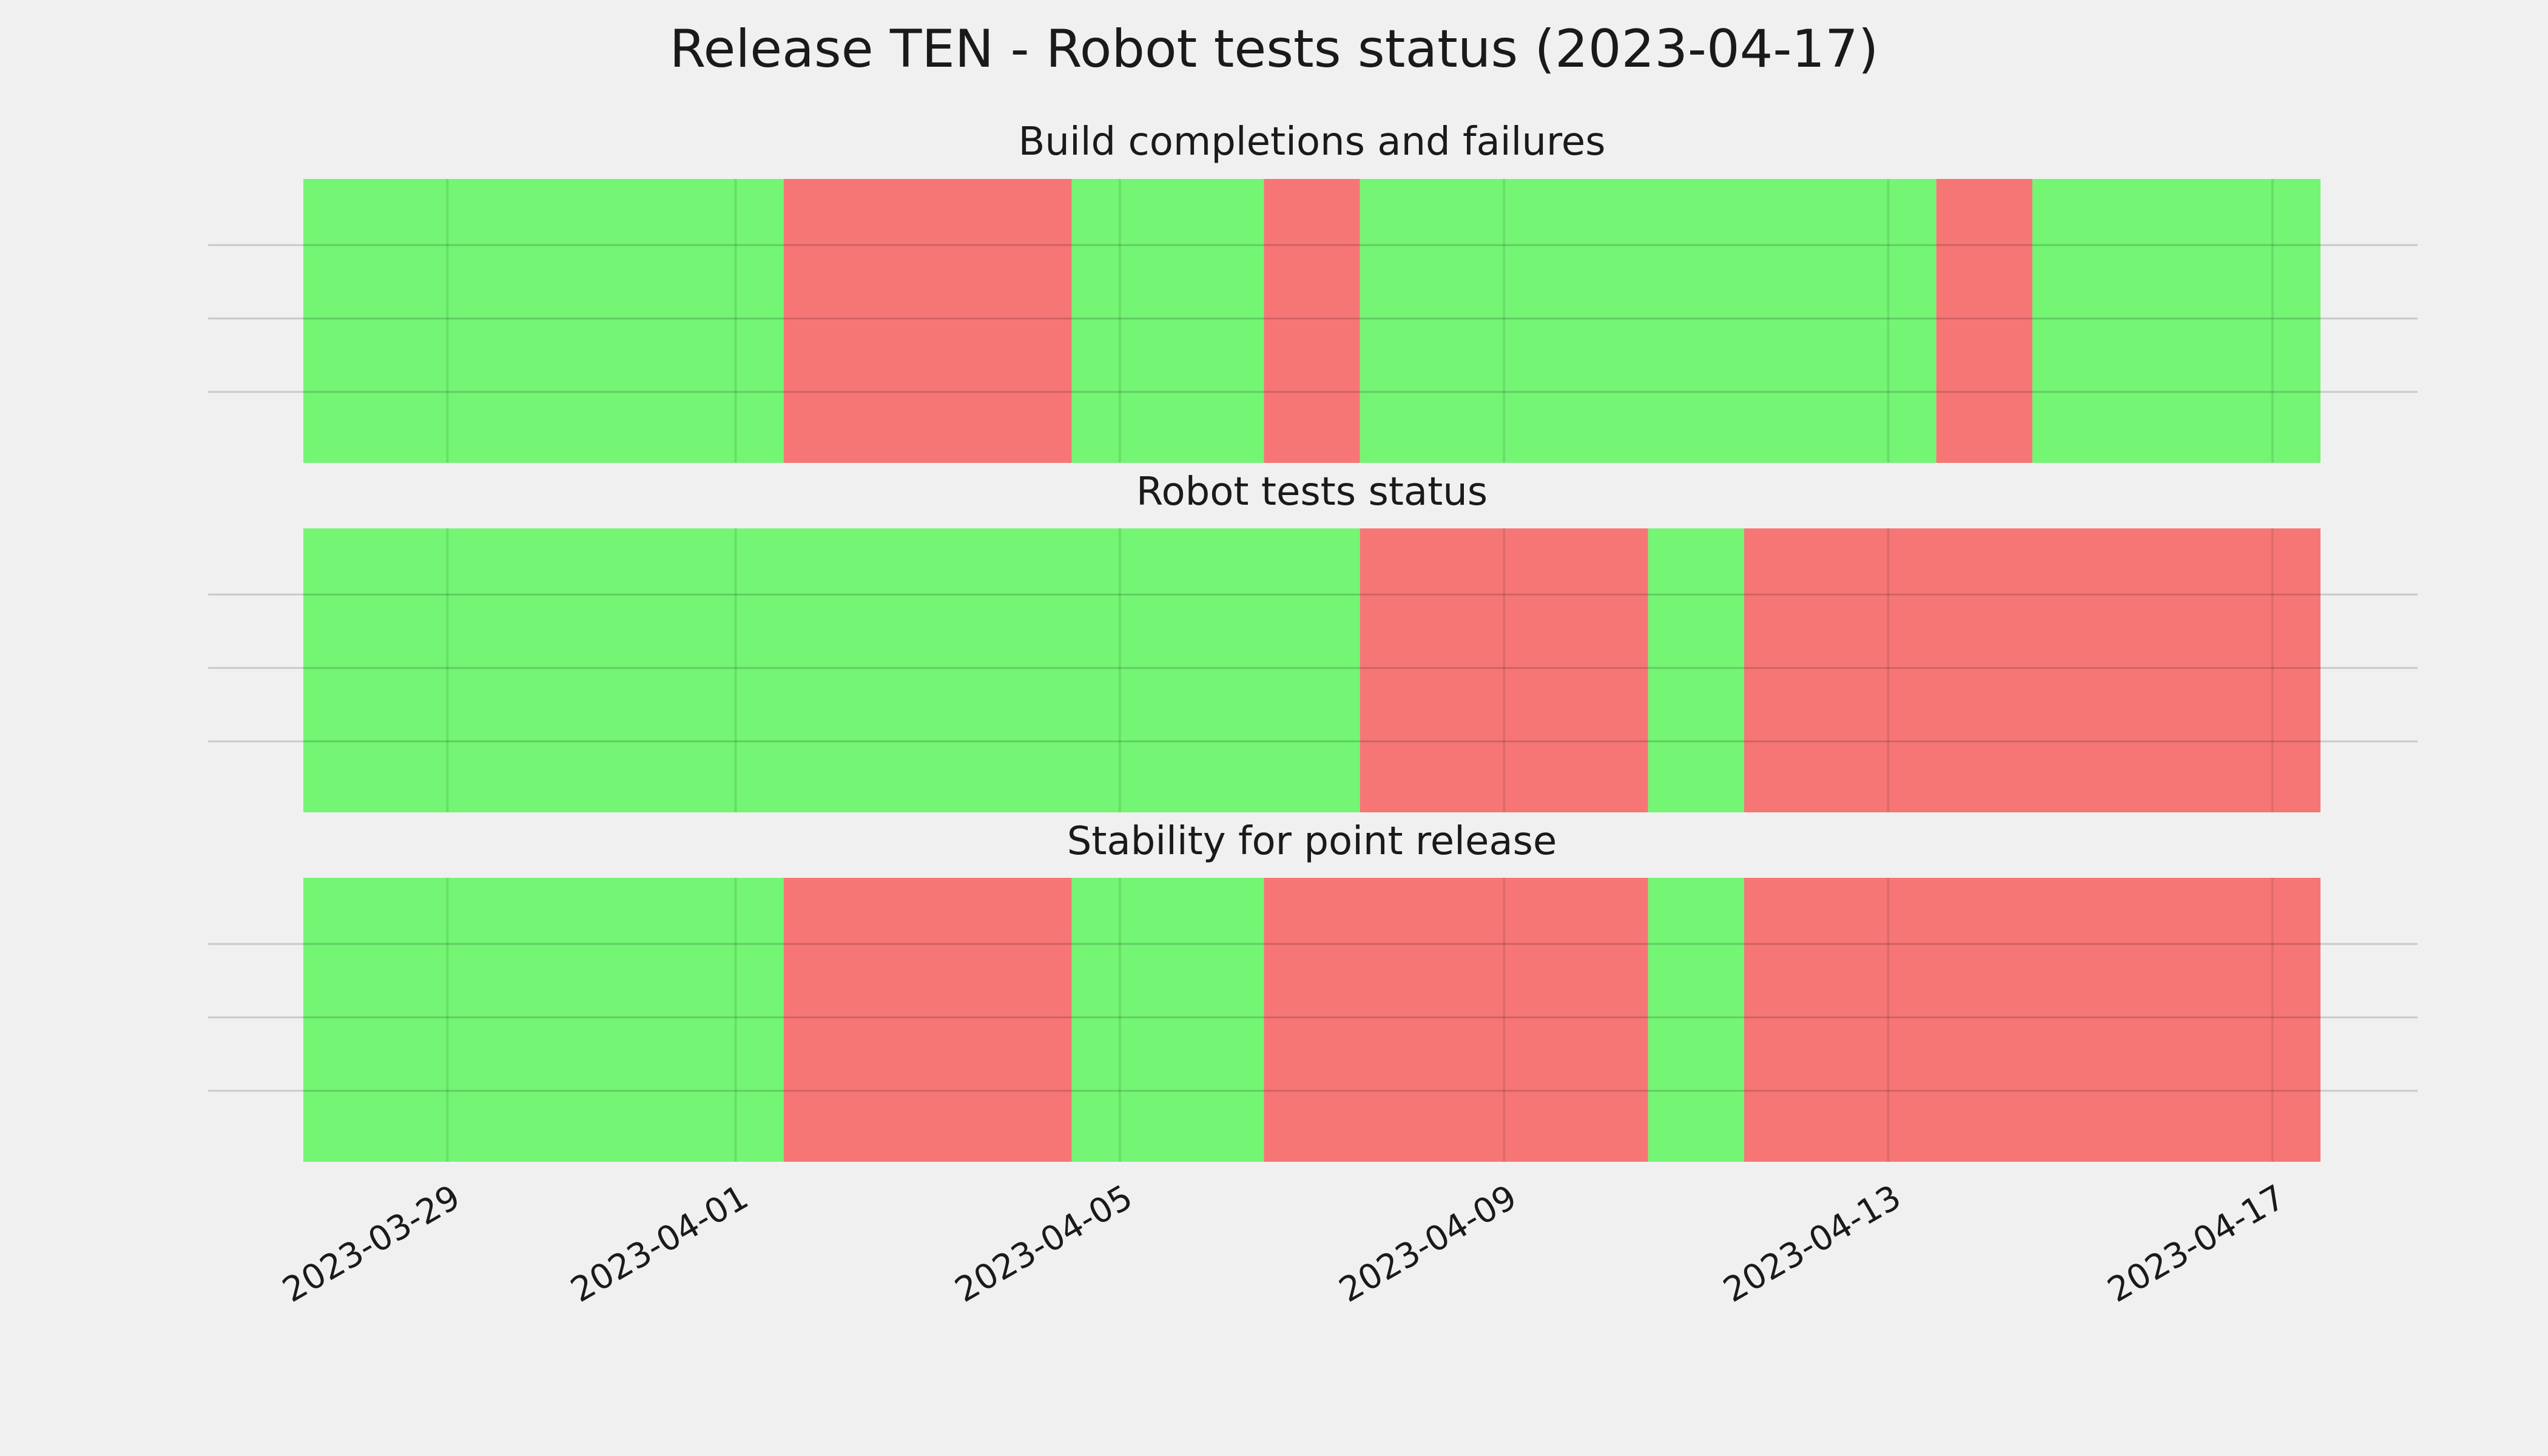  Describe the element at coordinates (1312, 492) in the screenshot. I see `panel-title: Robot tests status` at that location.